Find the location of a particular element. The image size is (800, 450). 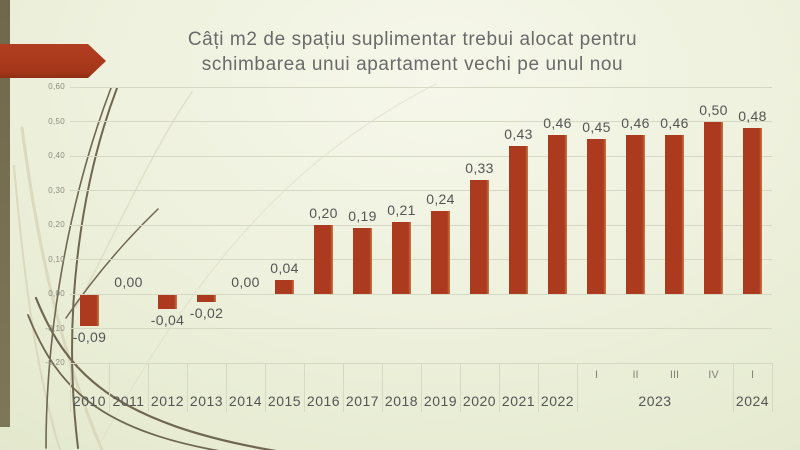

left-edge-strip is located at coordinates (5, 213).